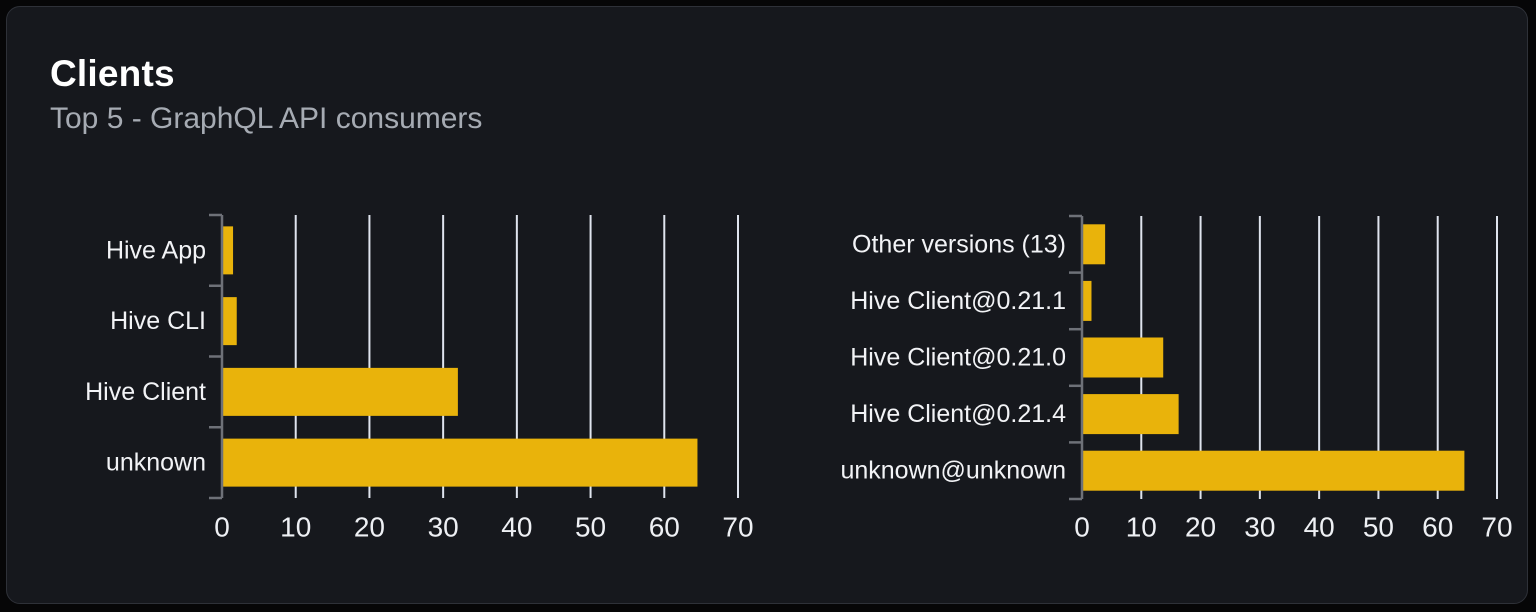 This screenshot has height=612, width=1536. What do you see at coordinates (958, 414) in the screenshot?
I see `category-label: Hive Client@0.21.4` at bounding box center [958, 414].